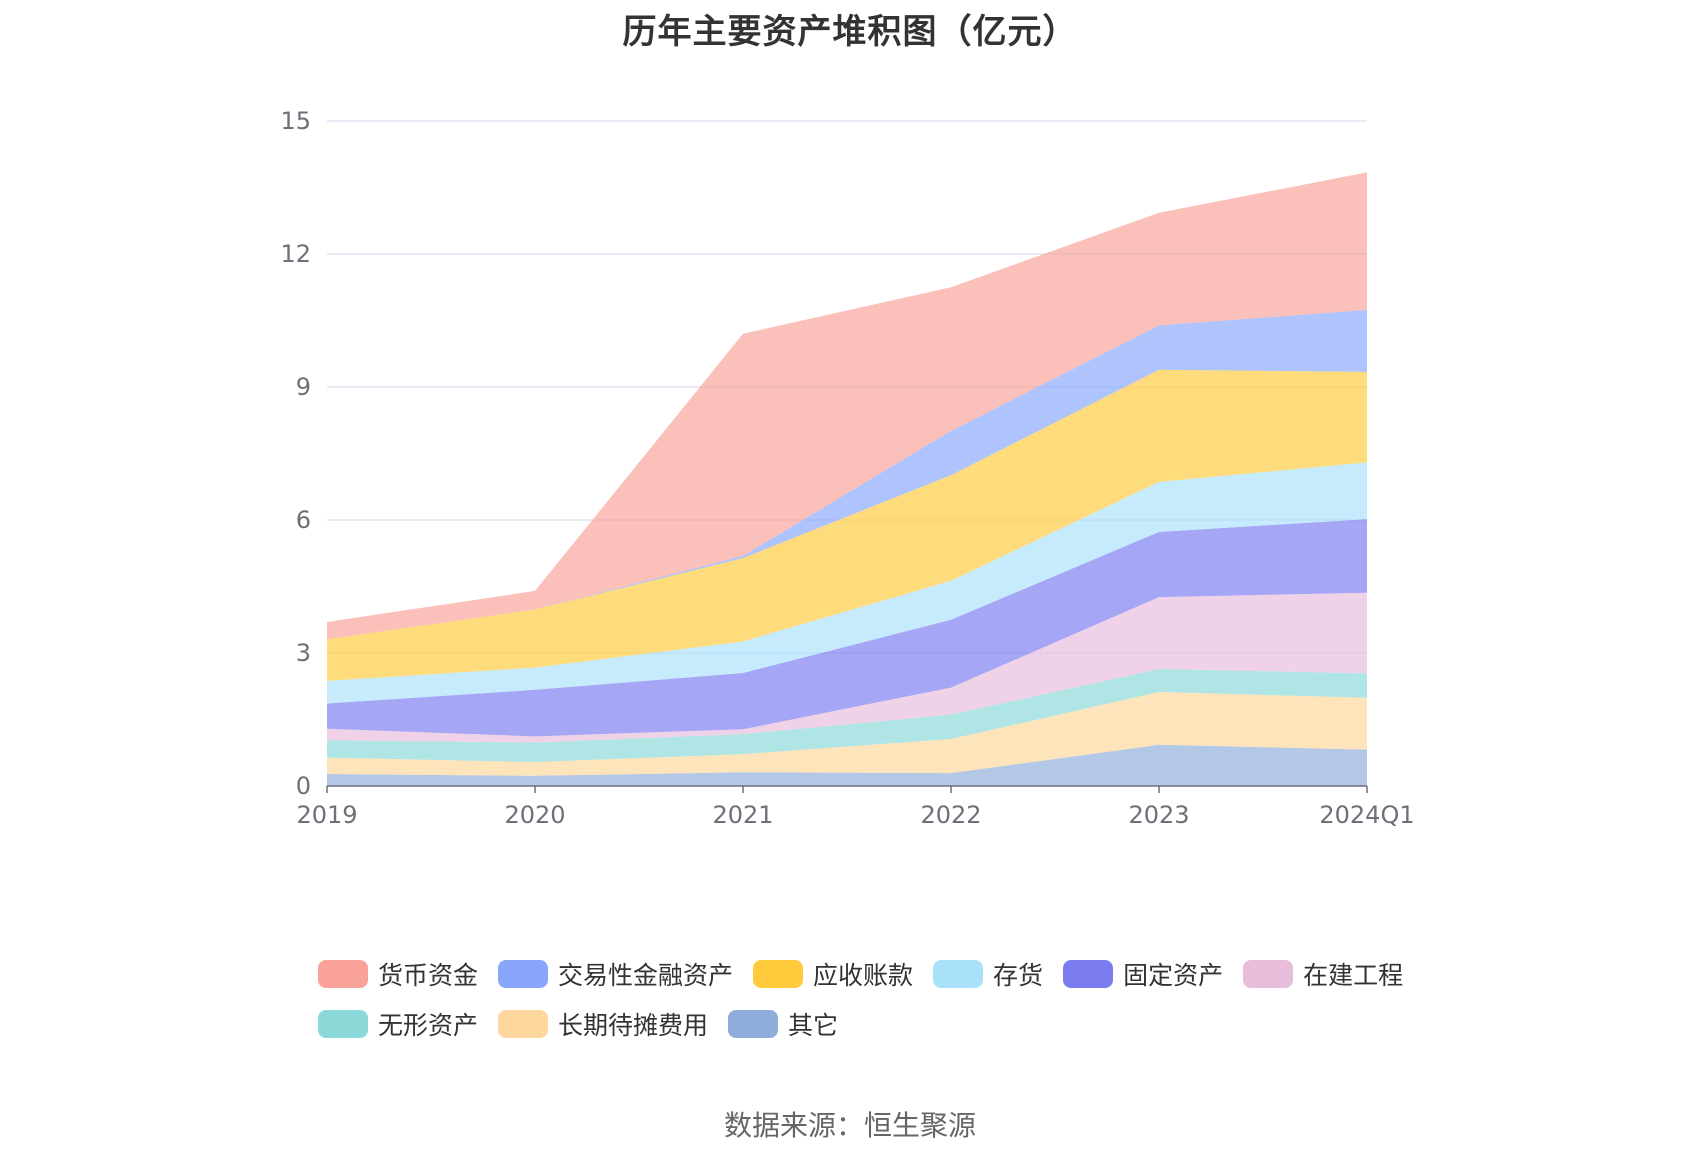 The width and height of the screenshot is (1700, 1150). I want to click on legend-label: 货币资金, so click(428, 975).